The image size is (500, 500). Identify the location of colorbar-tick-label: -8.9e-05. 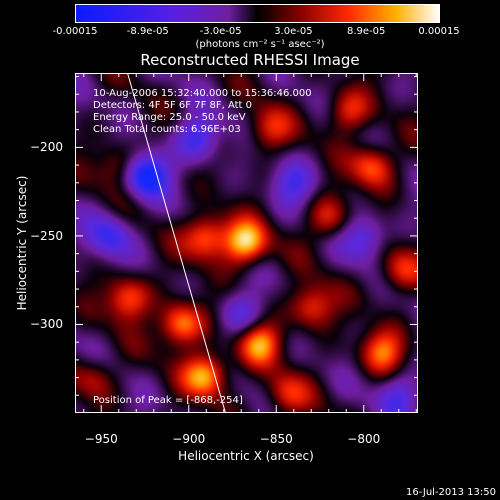
(147, 31).